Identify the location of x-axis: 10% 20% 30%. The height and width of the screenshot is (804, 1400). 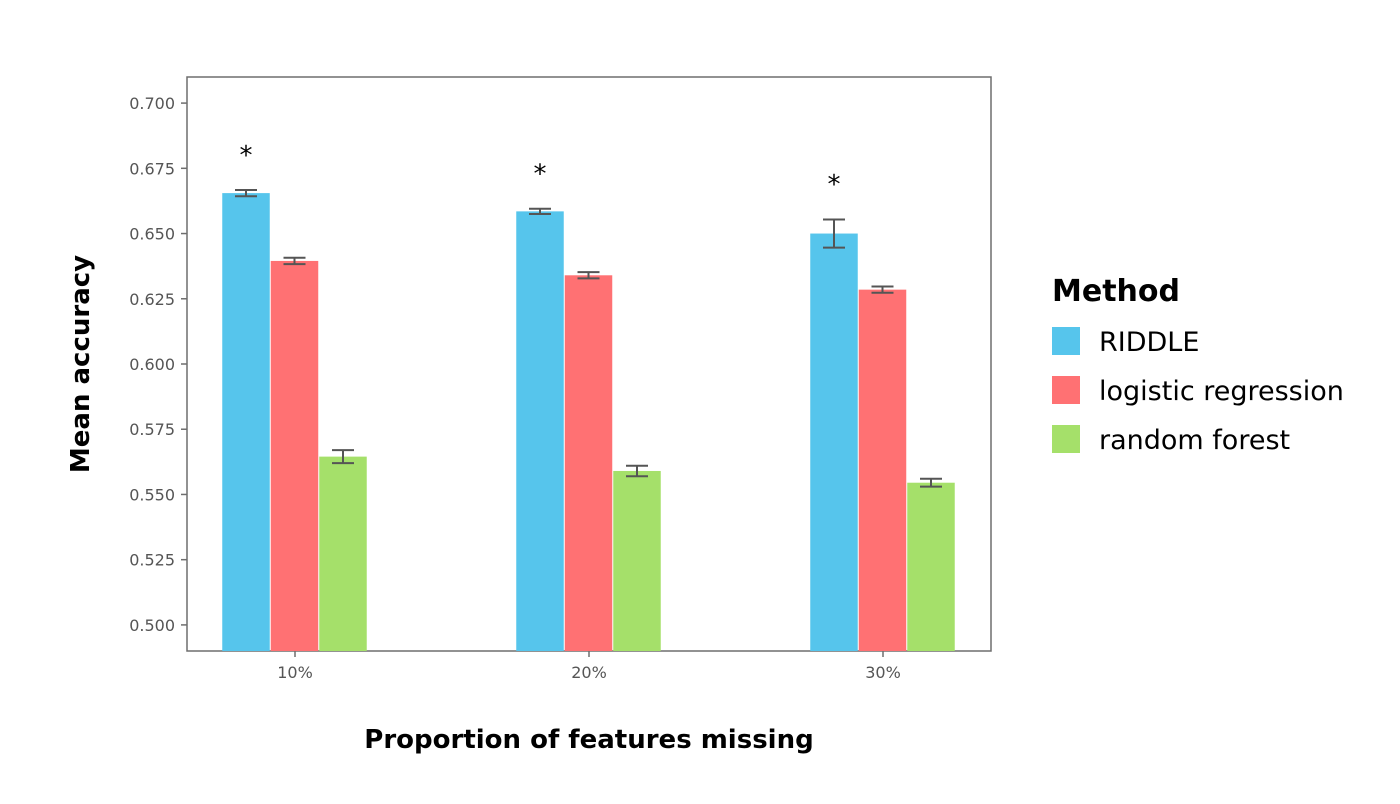
(589, 666).